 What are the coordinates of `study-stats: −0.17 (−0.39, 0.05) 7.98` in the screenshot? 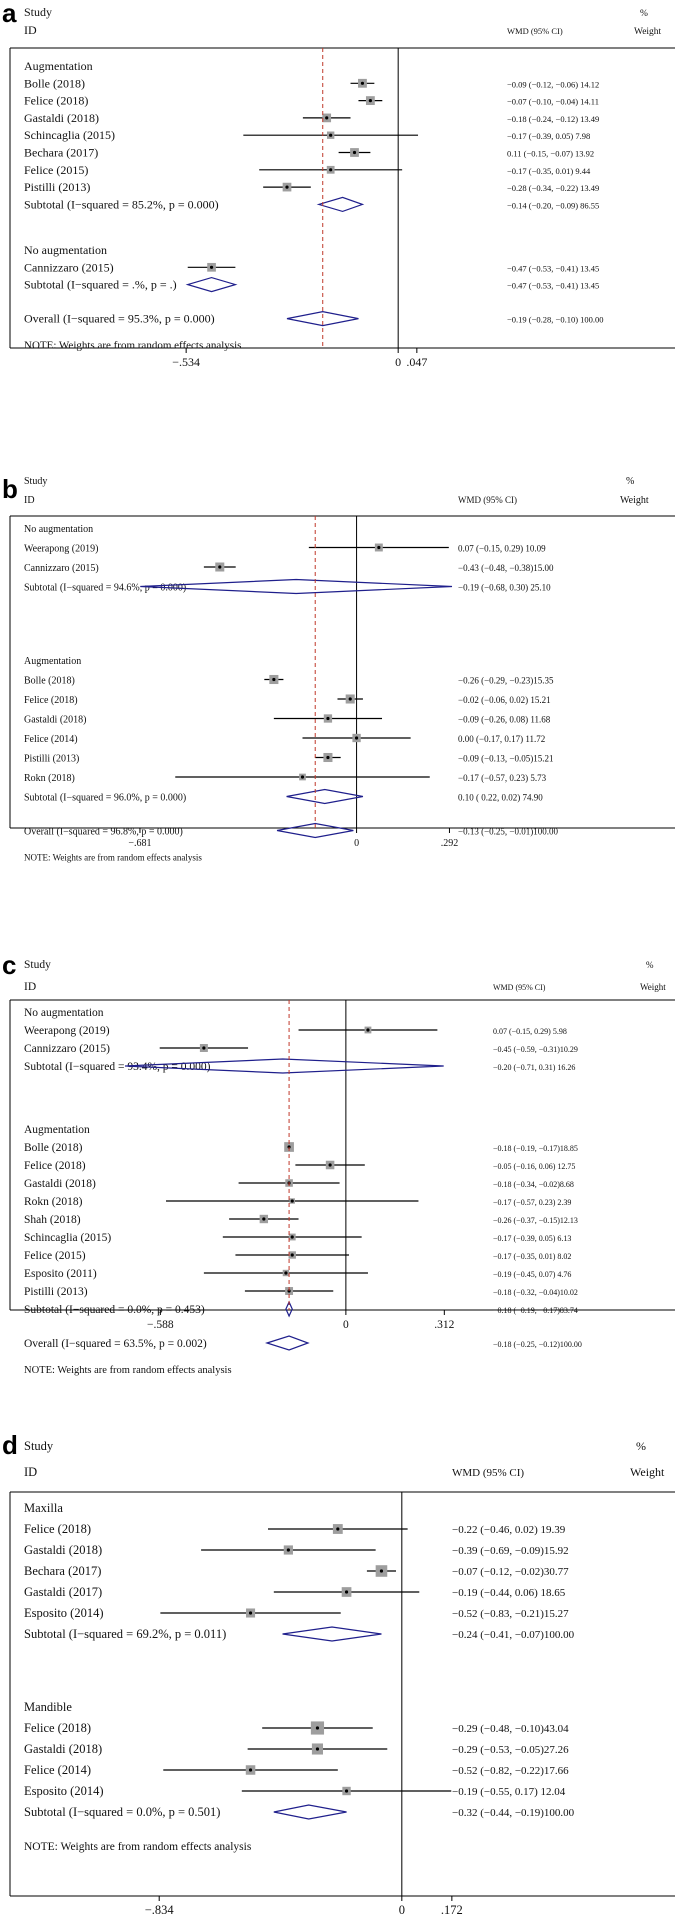 It's located at (548, 136).